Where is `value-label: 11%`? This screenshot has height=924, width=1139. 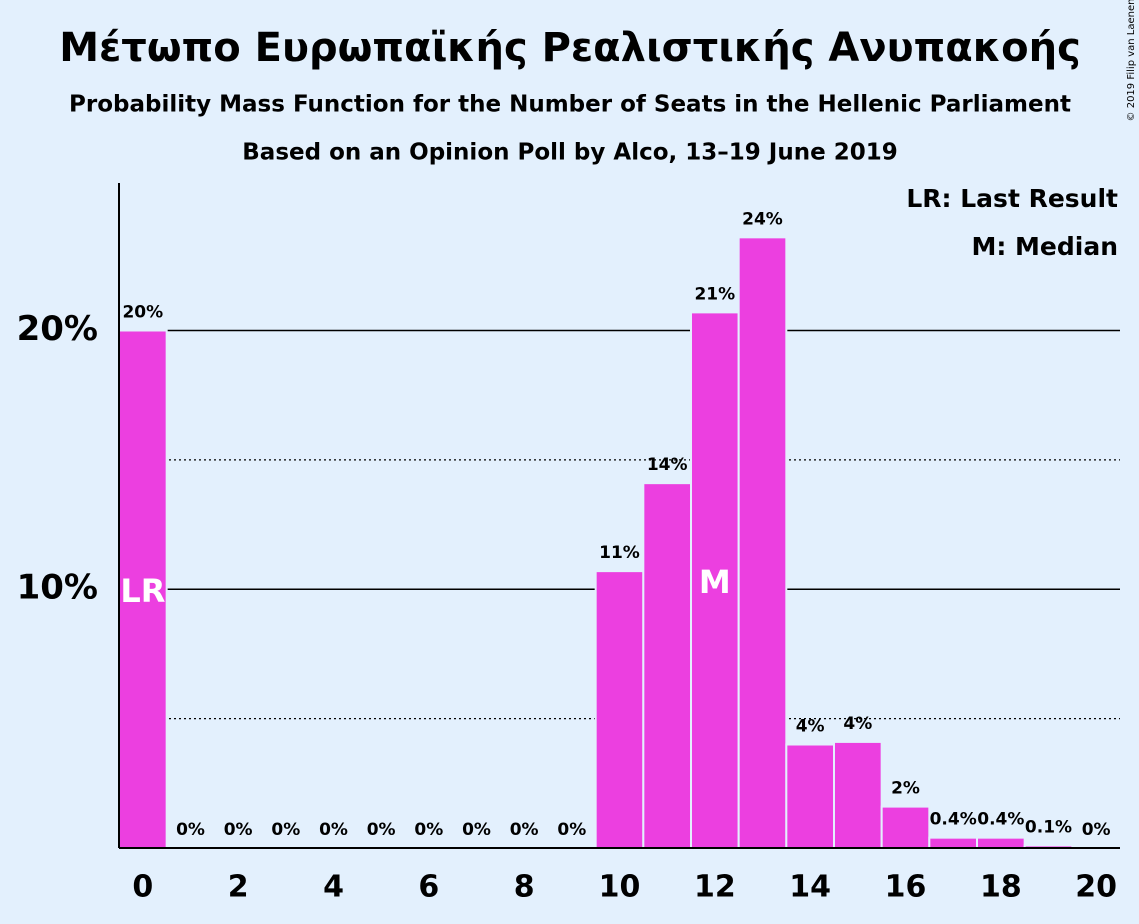 value-label: 11% is located at coordinates (619, 553).